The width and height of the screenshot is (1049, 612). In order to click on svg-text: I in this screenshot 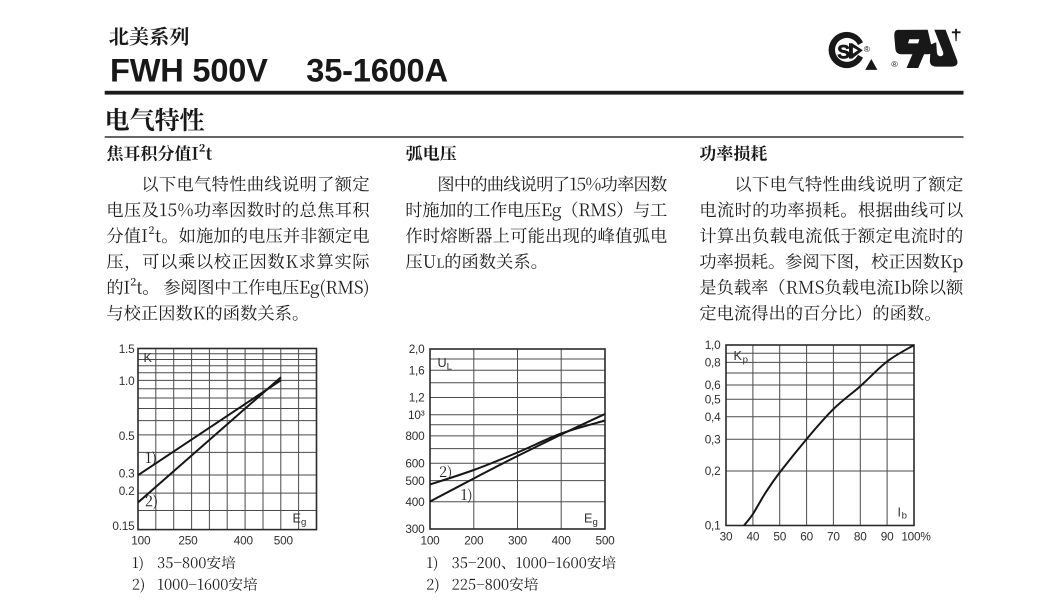, I will do `click(900, 513)`.